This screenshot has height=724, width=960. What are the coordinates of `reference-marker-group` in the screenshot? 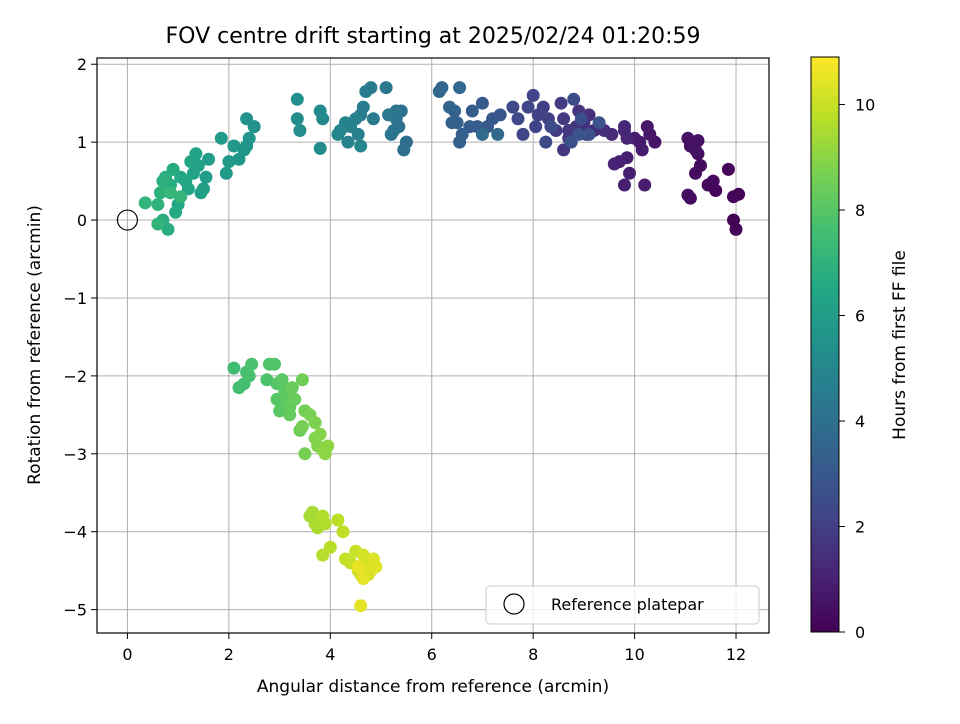 It's located at (127, 220).